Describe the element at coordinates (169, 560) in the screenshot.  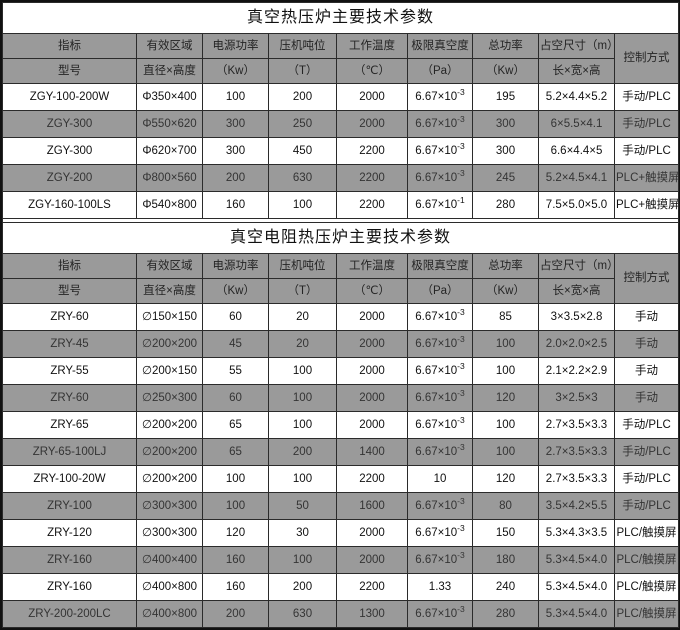
I see `cell-effective-area: ∅400×400` at that location.